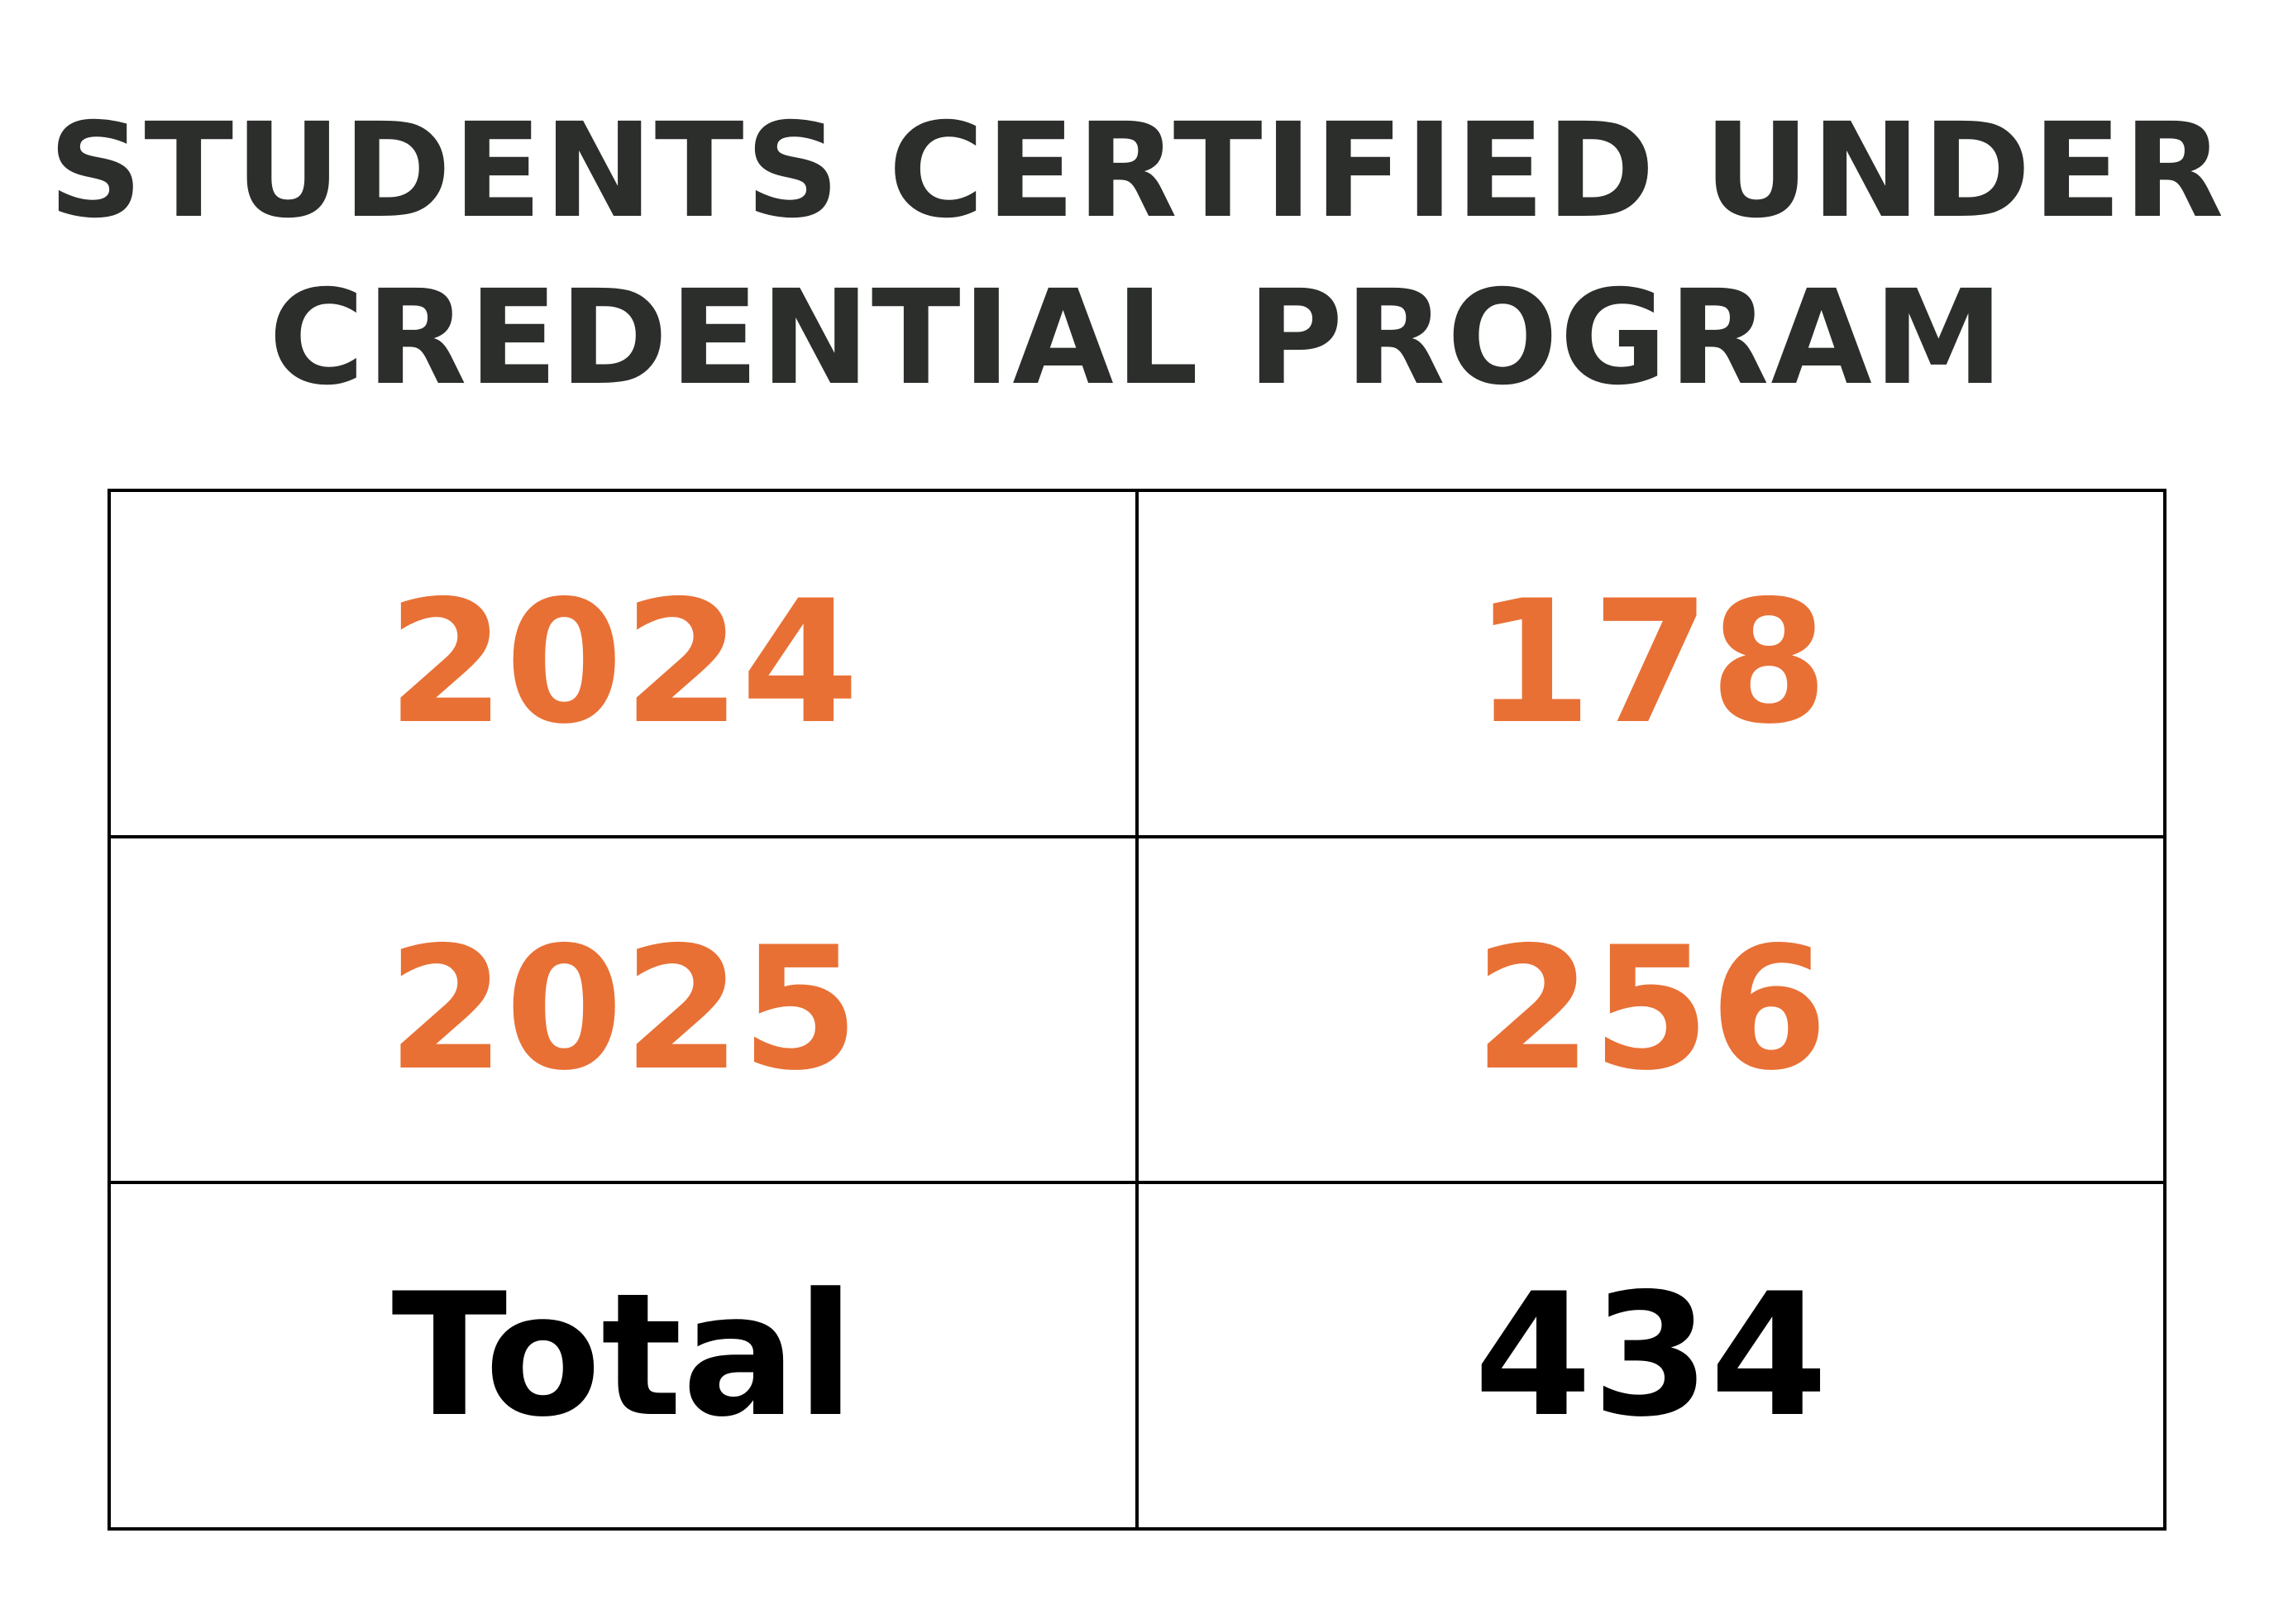 The image size is (2274, 1624). Describe the element at coordinates (1651, 663) in the screenshot. I see `count-cell: 178` at that location.